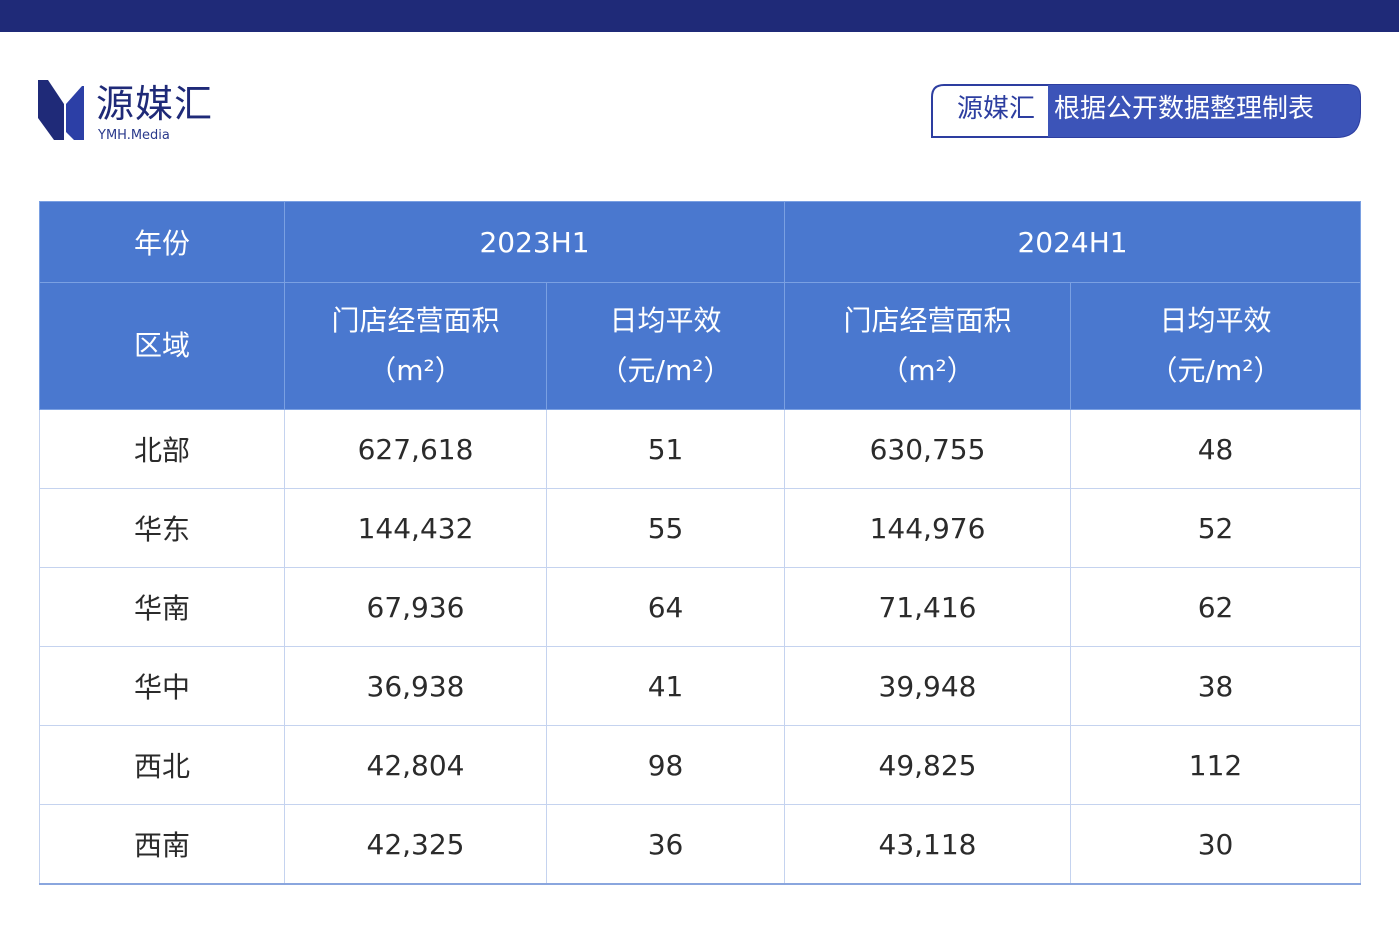 This screenshot has height=935, width=1399. Describe the element at coordinates (162, 607) in the screenshot. I see `region-cell: 华南` at that location.